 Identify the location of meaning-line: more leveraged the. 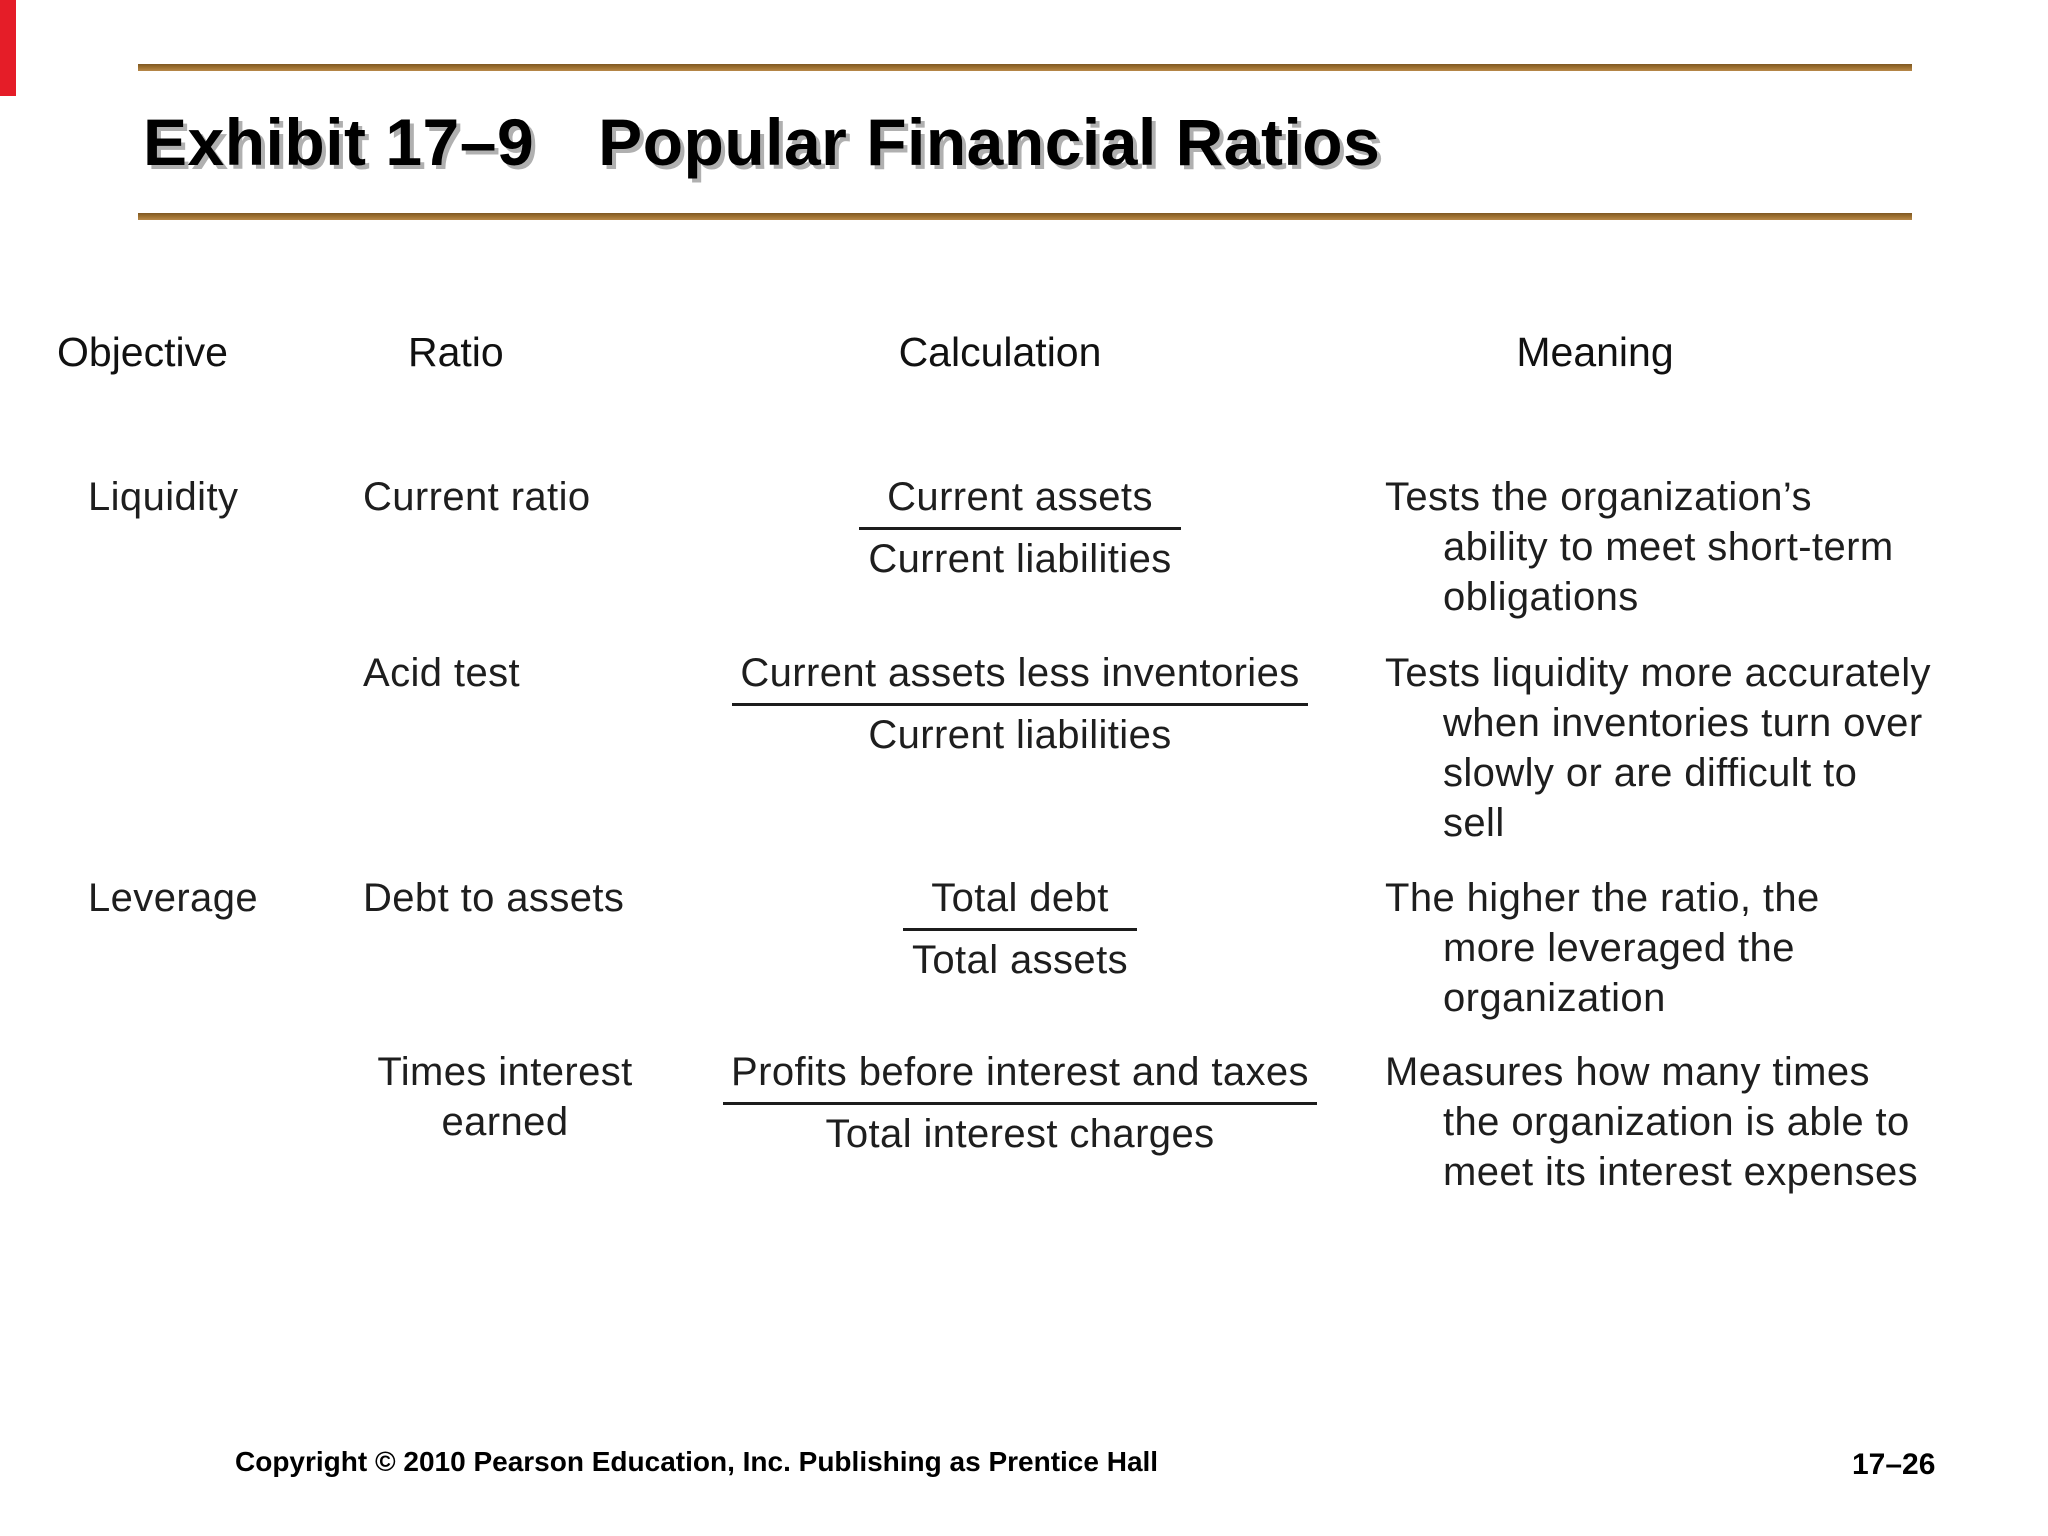
(1619, 948).